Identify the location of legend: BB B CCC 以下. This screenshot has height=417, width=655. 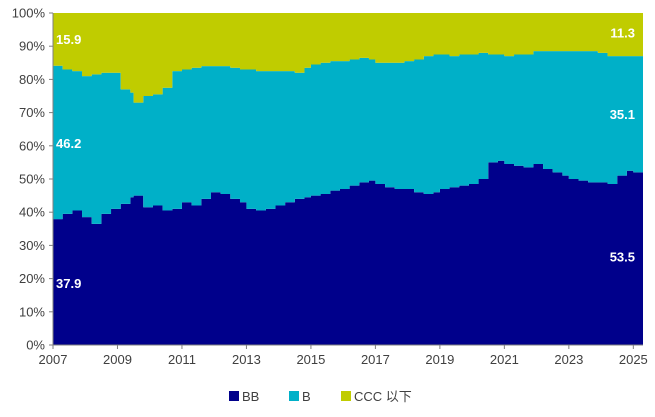
(320, 396).